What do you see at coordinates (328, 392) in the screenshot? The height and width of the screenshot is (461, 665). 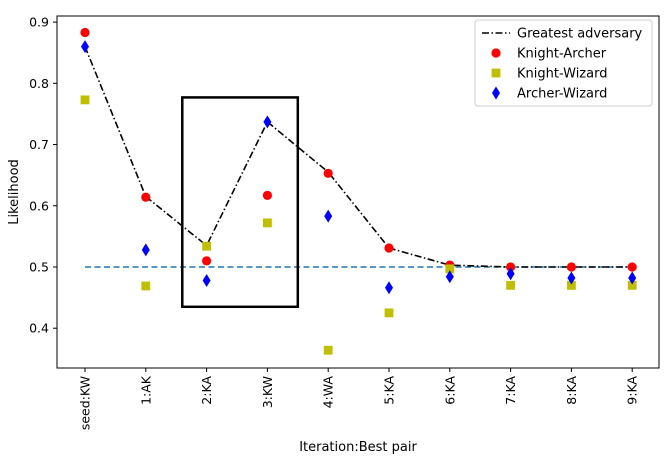 I see `x-tick-label: 4:WA` at bounding box center [328, 392].